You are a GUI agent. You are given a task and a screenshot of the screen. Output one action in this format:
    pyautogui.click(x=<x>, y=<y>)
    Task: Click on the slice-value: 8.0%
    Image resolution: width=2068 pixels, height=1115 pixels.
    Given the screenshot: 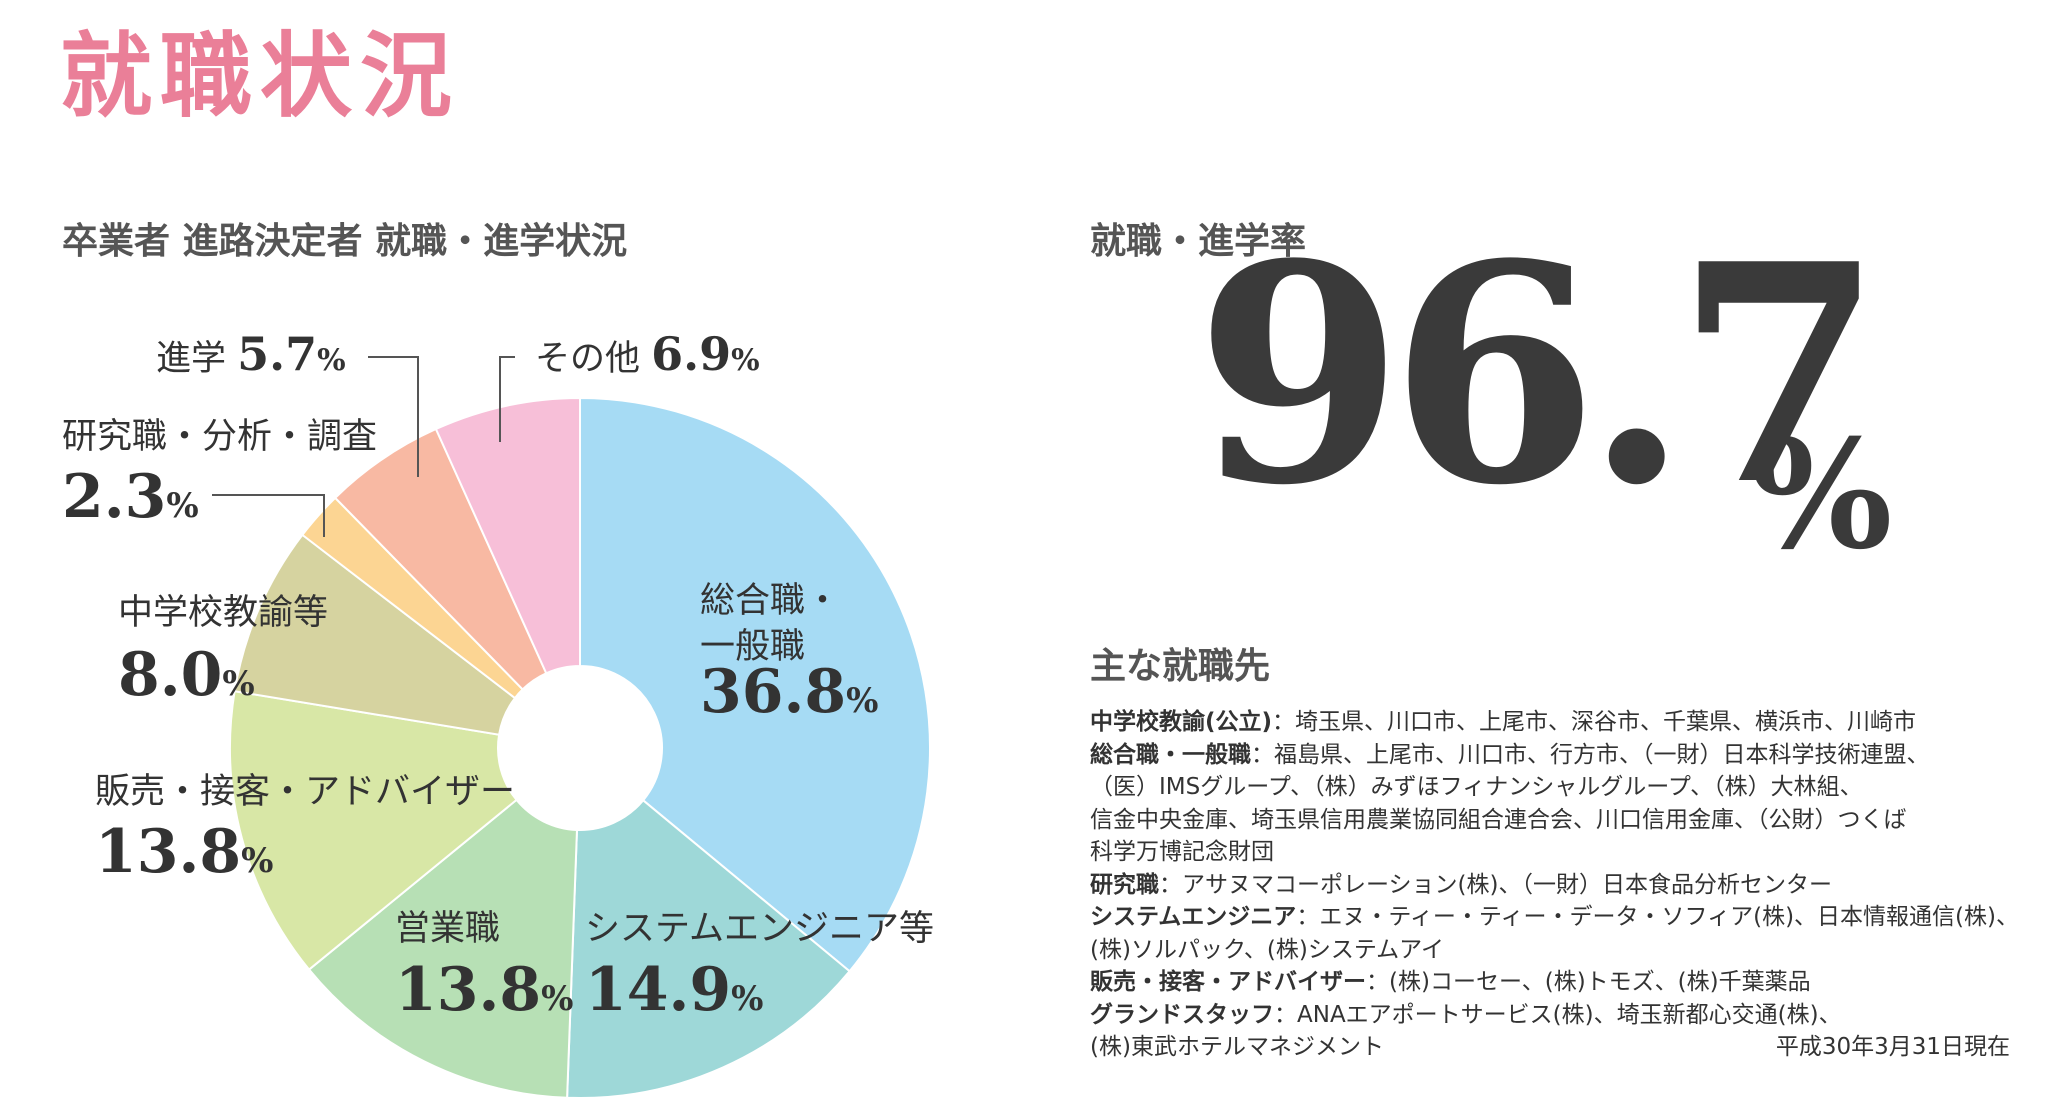 What is the action you would take?
    pyautogui.click(x=186, y=675)
    